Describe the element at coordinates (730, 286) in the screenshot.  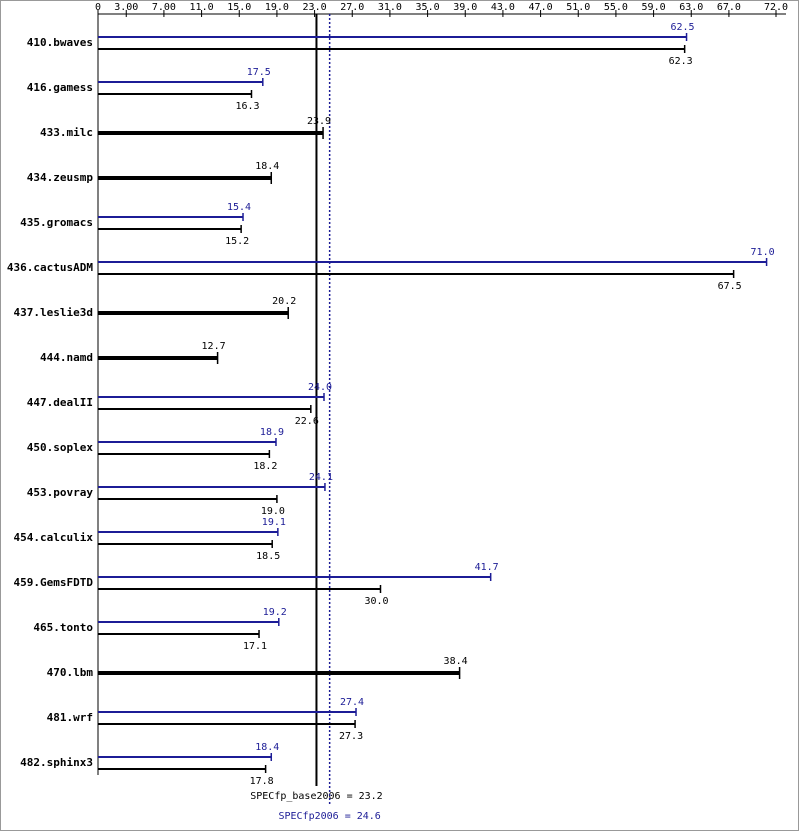
I see `value-label: 67.5` at that location.